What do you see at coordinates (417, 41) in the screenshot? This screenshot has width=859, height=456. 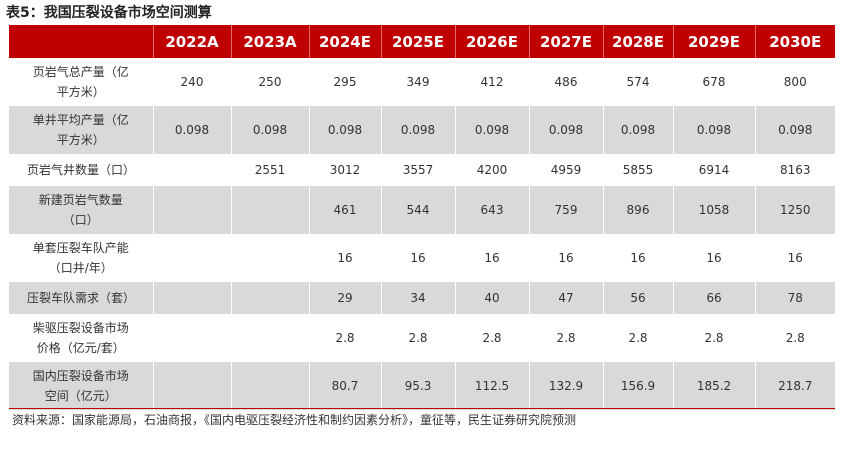 I see `header-cell: 2025E` at bounding box center [417, 41].